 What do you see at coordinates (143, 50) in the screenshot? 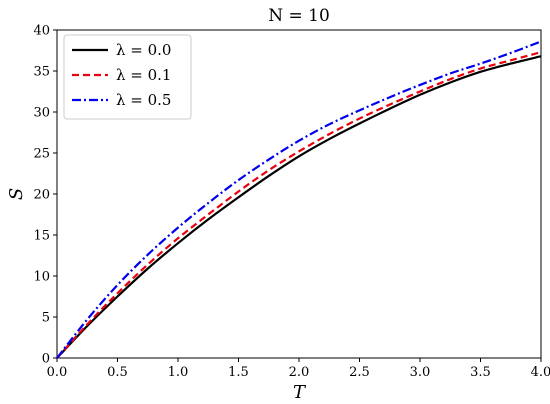
I see `legend-label-0: λ = 0.0` at bounding box center [143, 50].